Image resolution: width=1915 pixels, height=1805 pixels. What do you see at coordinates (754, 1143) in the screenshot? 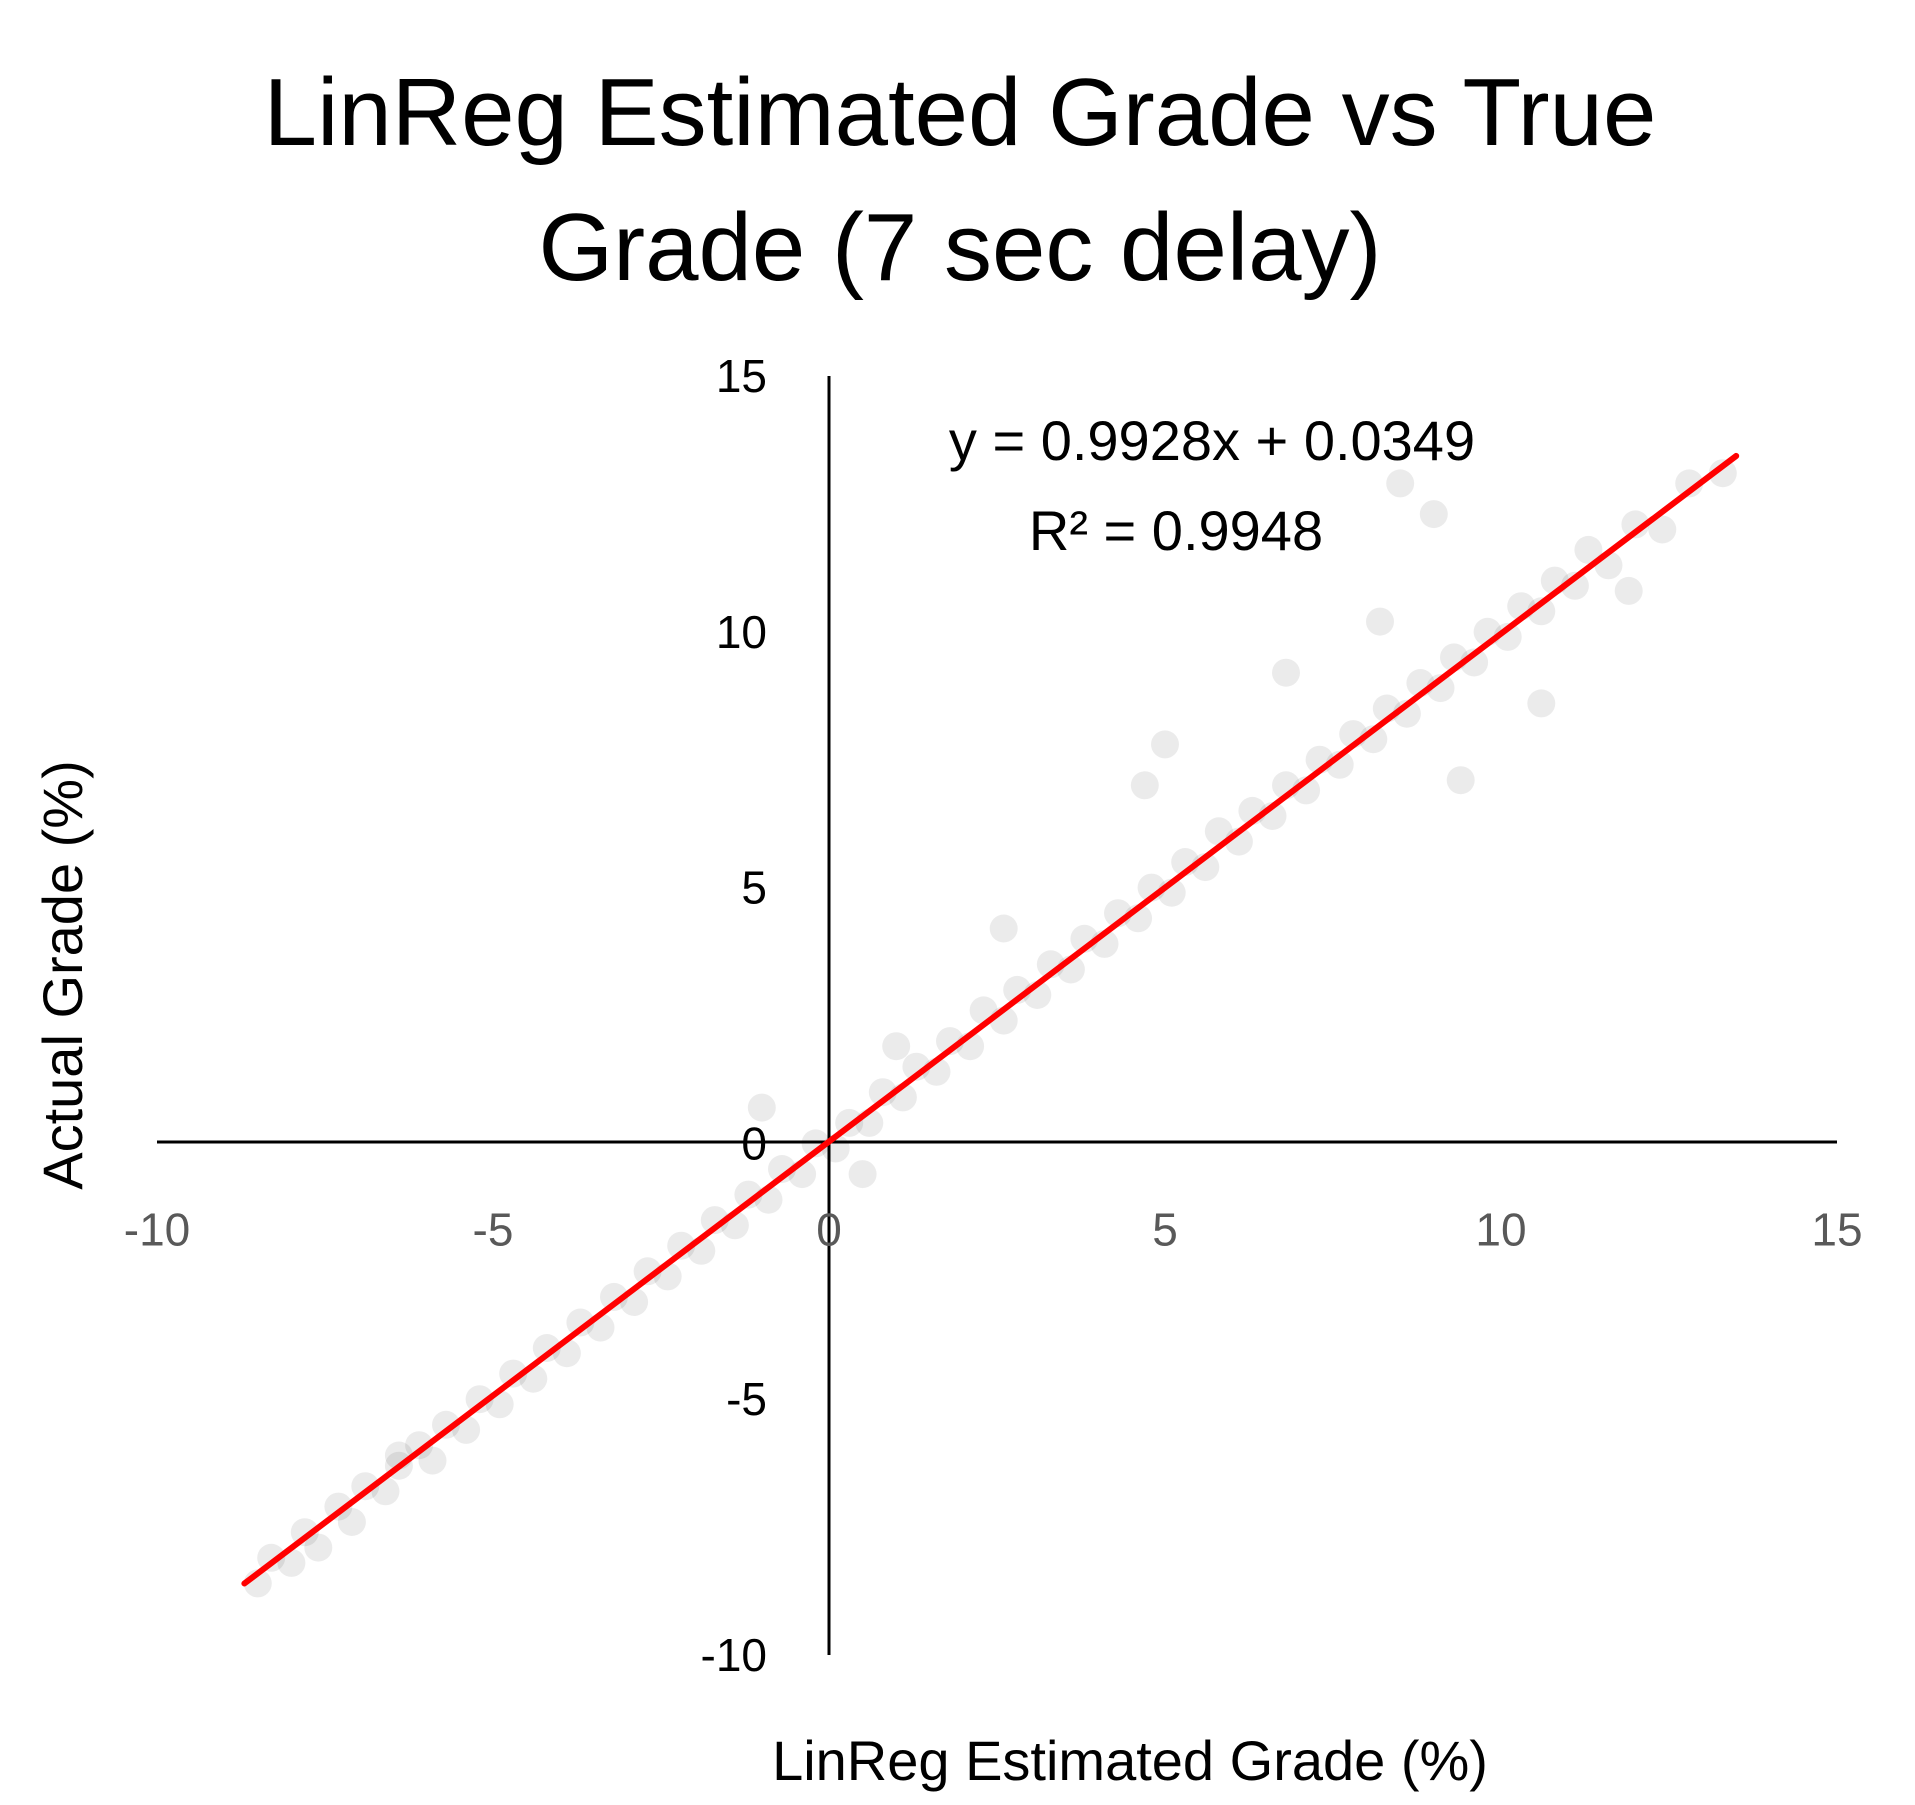
I see `y-tick-label: 0` at bounding box center [754, 1143].